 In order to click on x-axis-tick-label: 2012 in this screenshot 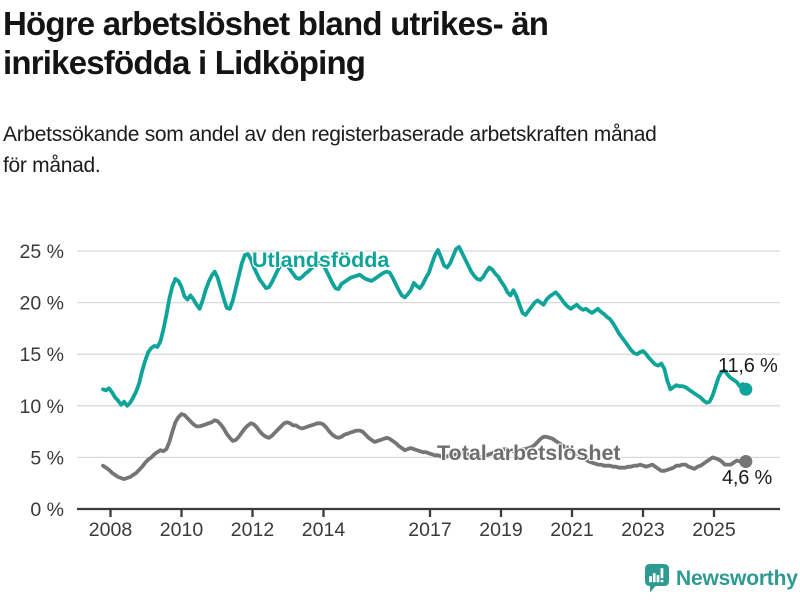, I will do `click(252, 530)`.